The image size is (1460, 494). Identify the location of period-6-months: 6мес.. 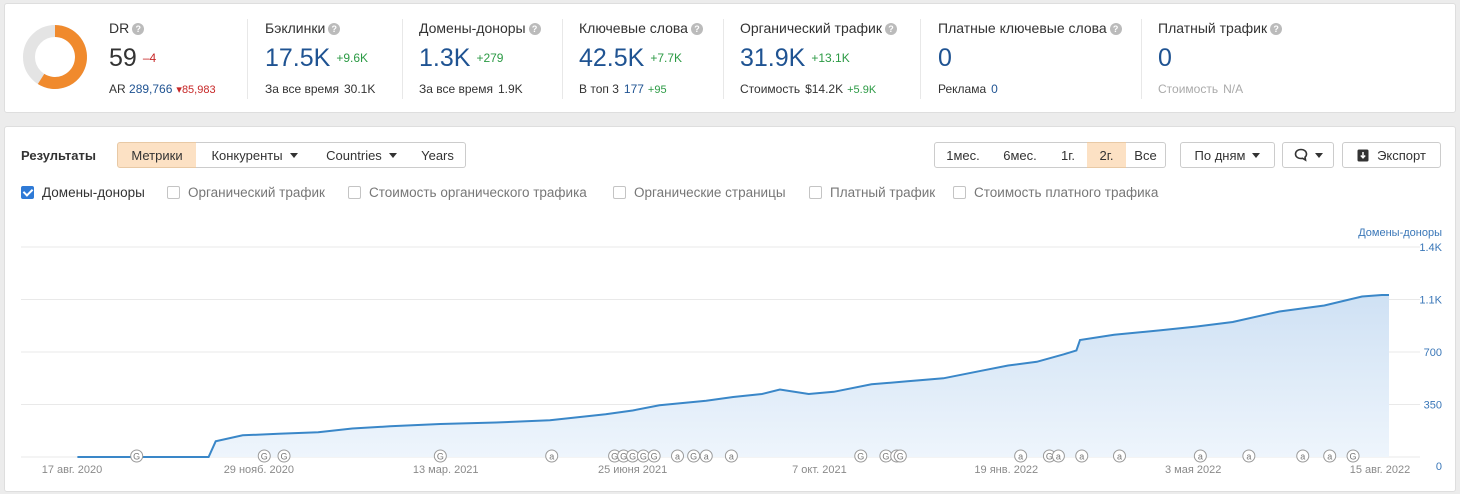
(1020, 155).